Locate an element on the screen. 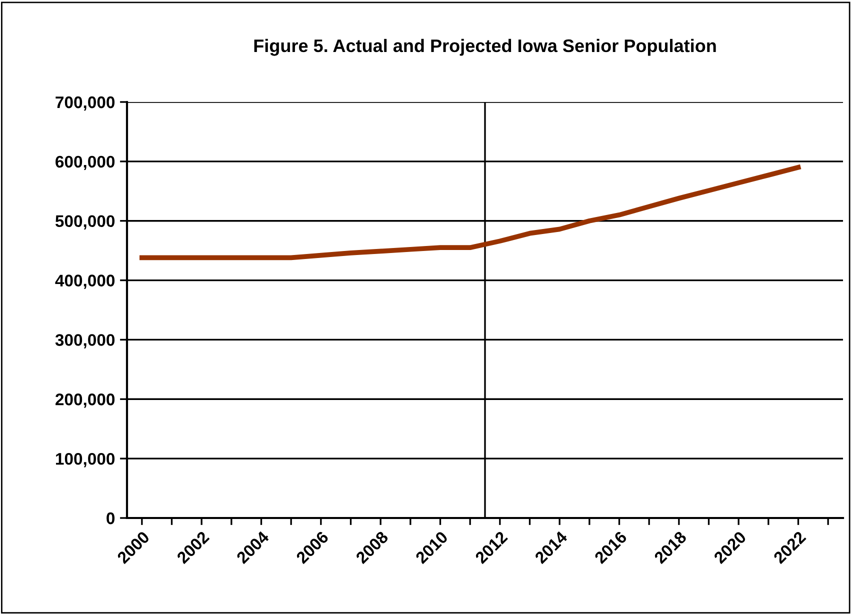 This screenshot has width=853, height=614. y-tick-label: 700,000 is located at coordinates (85, 103).